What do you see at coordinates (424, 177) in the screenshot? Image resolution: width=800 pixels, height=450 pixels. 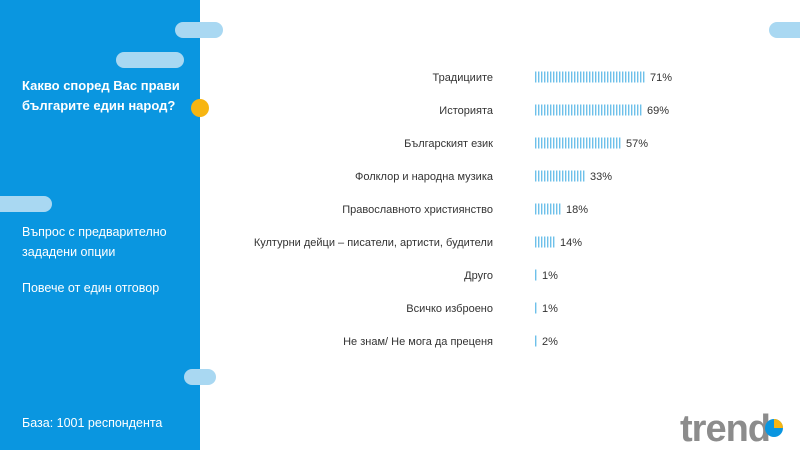 I see `category-label: Фолклор и народна музика` at bounding box center [424, 177].